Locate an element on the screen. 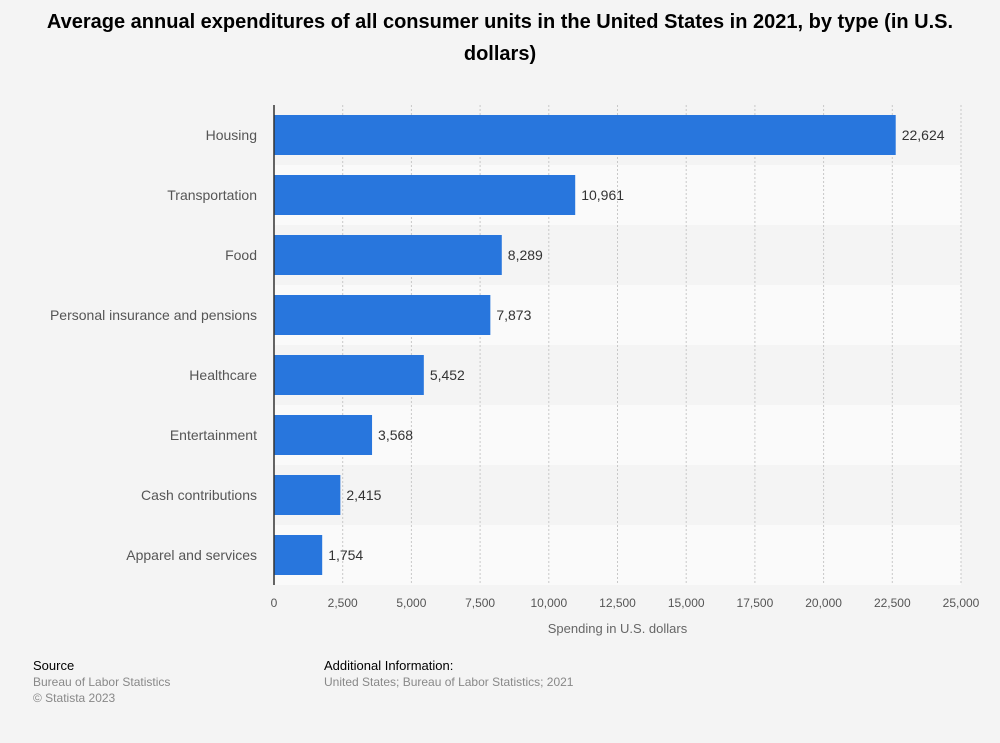  x-tick-label: 7,500 is located at coordinates (480, 603).